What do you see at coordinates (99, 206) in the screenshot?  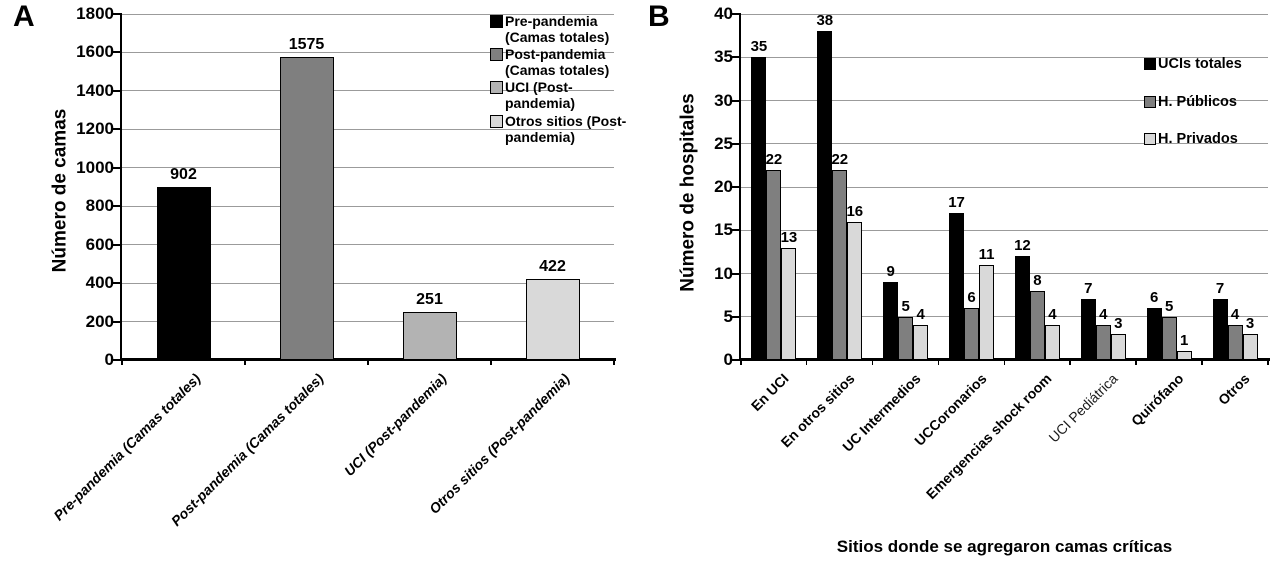 I see `y-tick-label: 800` at bounding box center [99, 206].